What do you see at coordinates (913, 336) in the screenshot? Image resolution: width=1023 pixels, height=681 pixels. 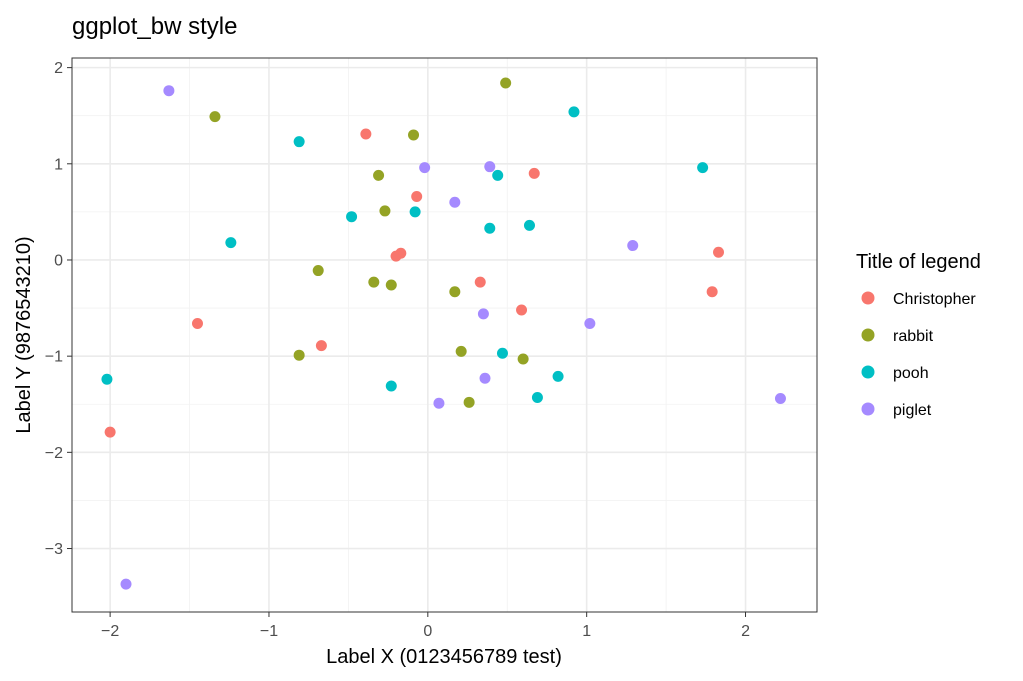 I see `legend-label-rabbit: rabbit` at bounding box center [913, 336].